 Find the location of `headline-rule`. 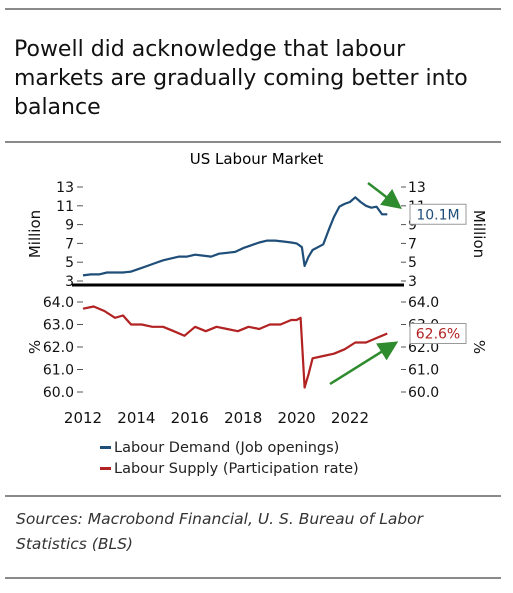

headline-rule is located at coordinates (253, 142).